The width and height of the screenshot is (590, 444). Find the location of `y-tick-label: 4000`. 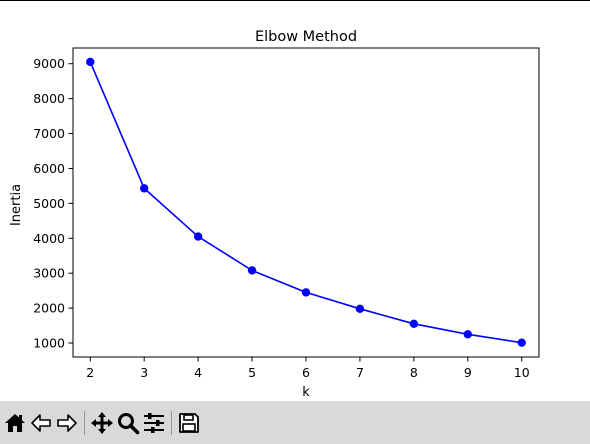

y-tick-label: 4000 is located at coordinates (49, 238).